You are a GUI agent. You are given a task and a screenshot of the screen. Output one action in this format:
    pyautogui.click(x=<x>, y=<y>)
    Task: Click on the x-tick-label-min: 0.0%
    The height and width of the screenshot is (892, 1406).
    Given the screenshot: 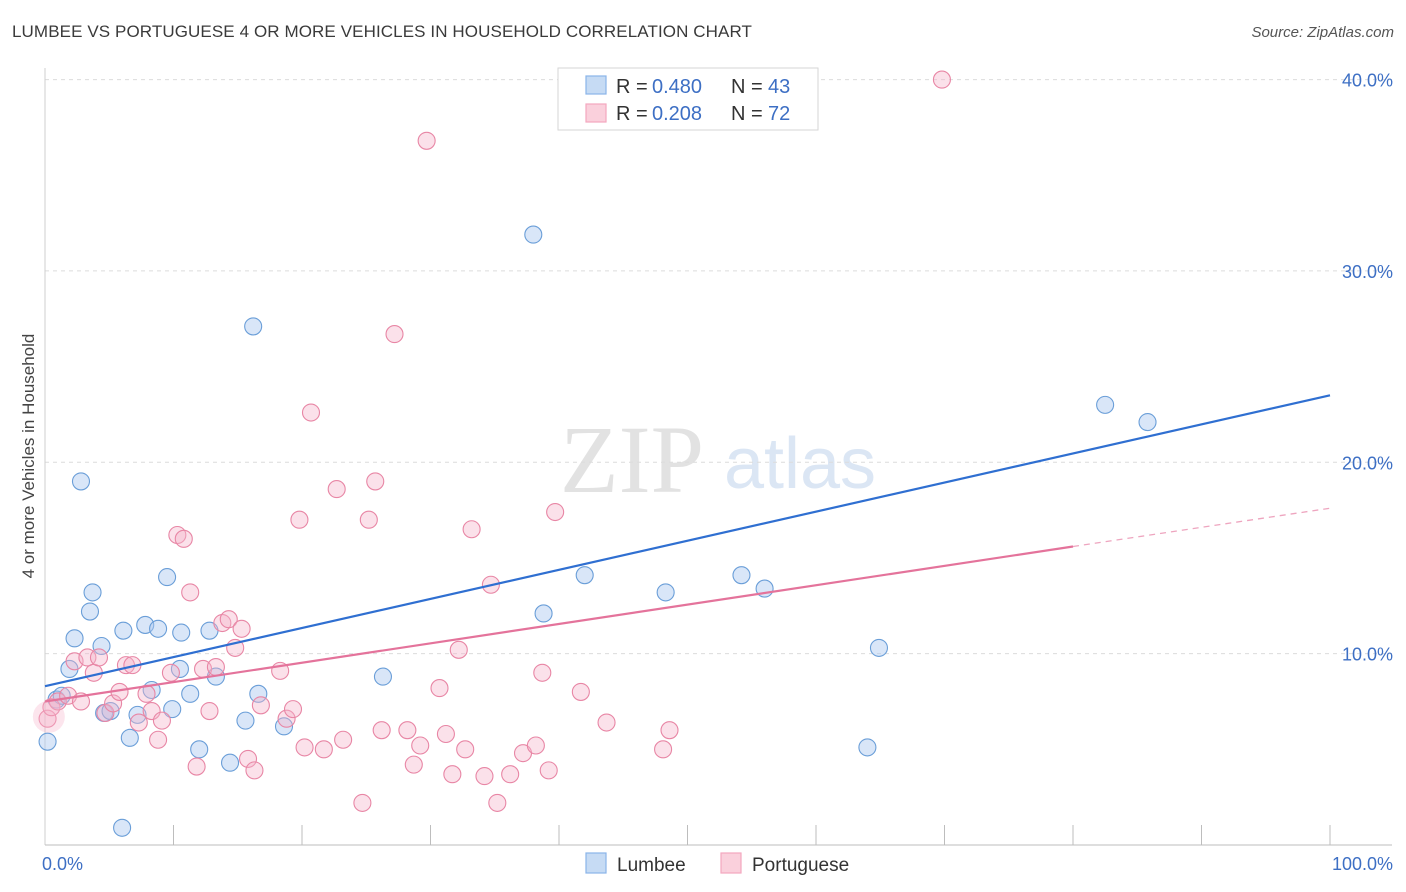 What is the action you would take?
    pyautogui.click(x=62, y=864)
    